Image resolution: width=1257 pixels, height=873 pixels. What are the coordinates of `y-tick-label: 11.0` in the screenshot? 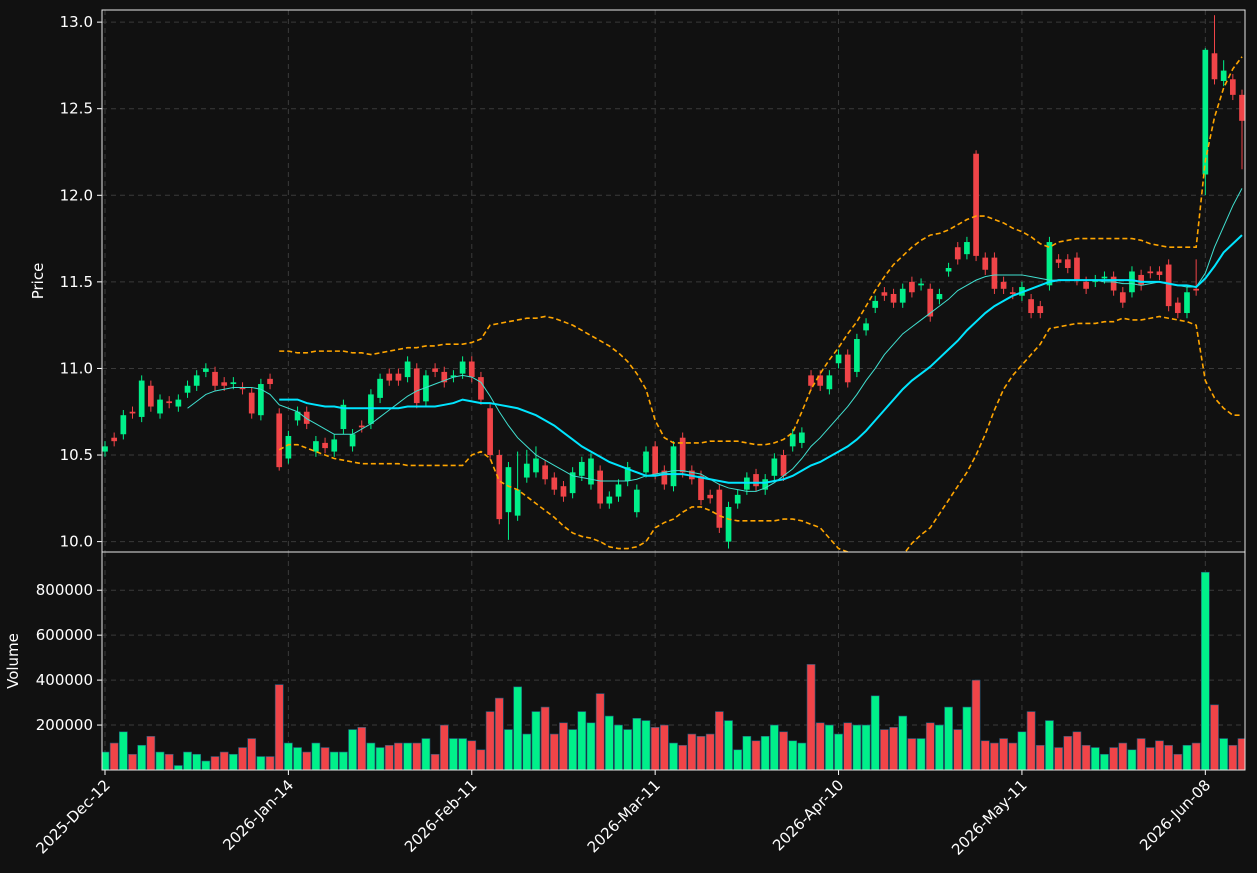 It's located at (76, 368).